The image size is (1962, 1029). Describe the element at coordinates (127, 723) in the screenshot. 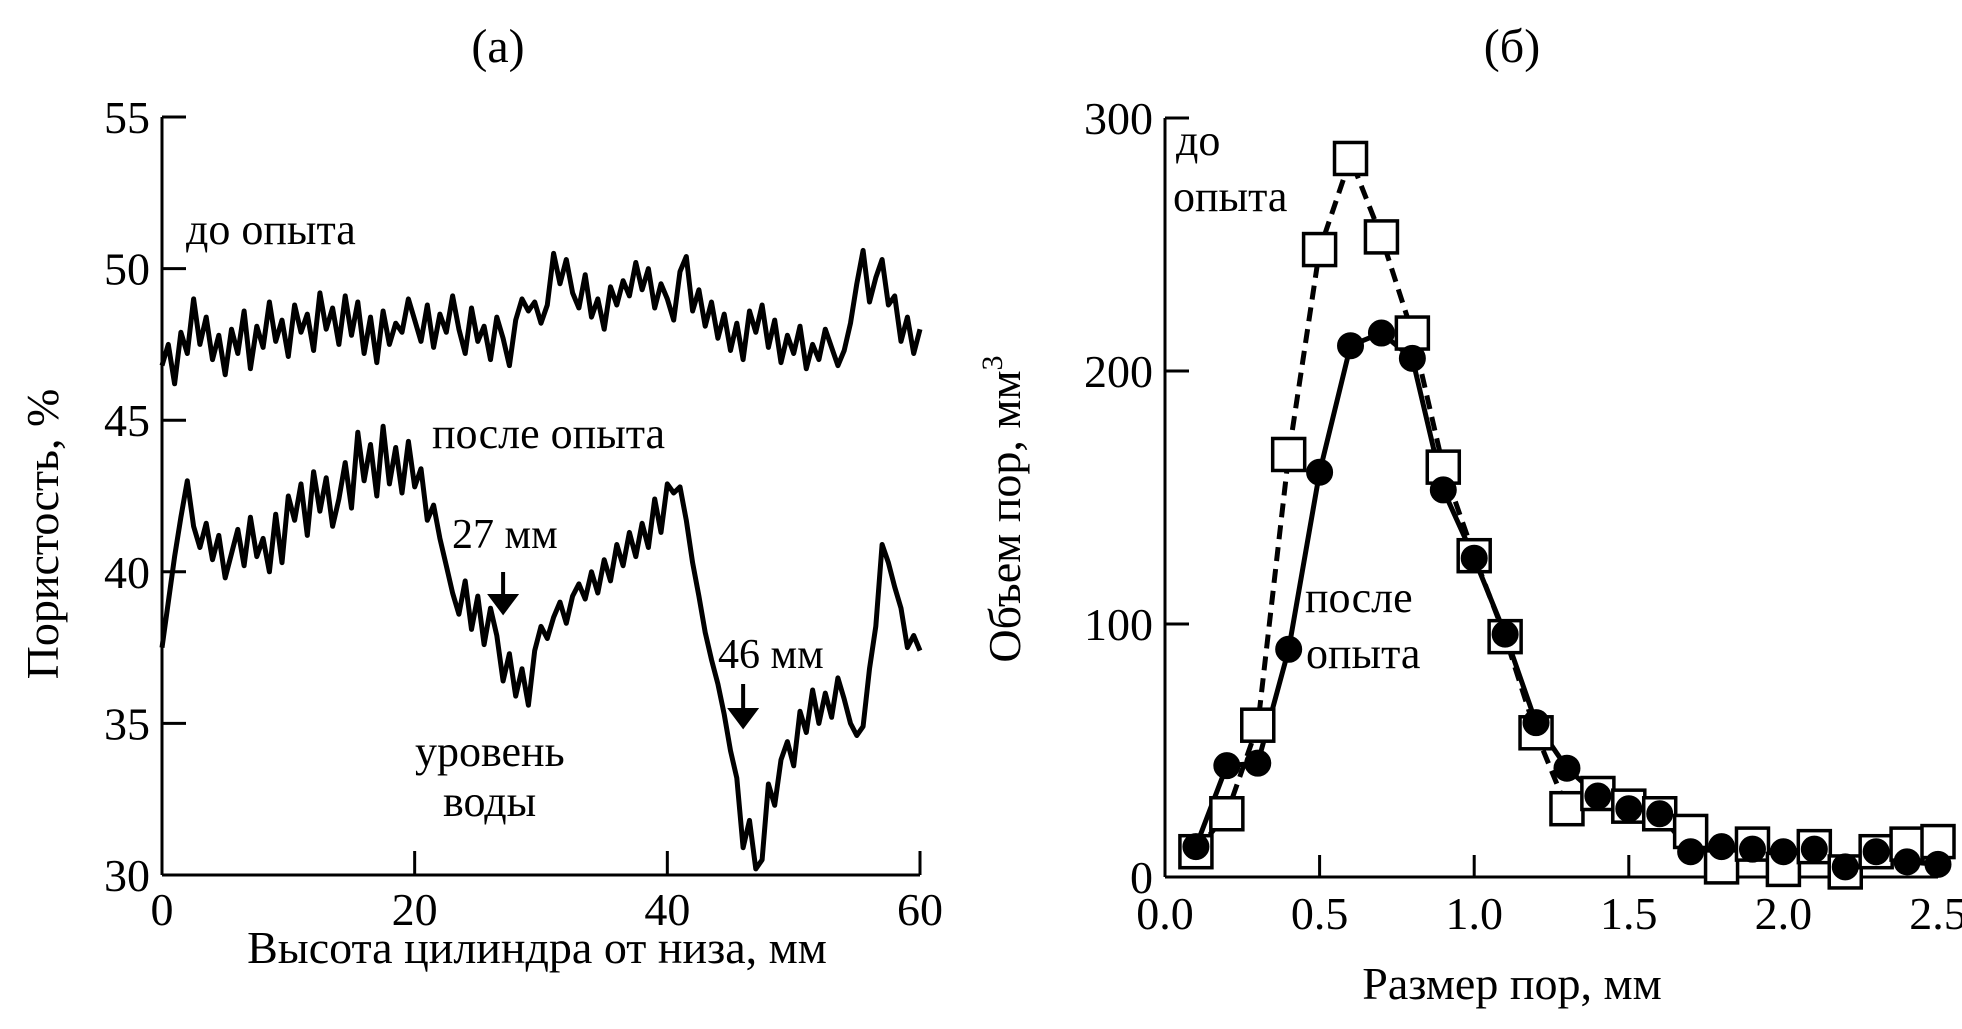

I see `panel-a-y-tick-label: 35` at that location.